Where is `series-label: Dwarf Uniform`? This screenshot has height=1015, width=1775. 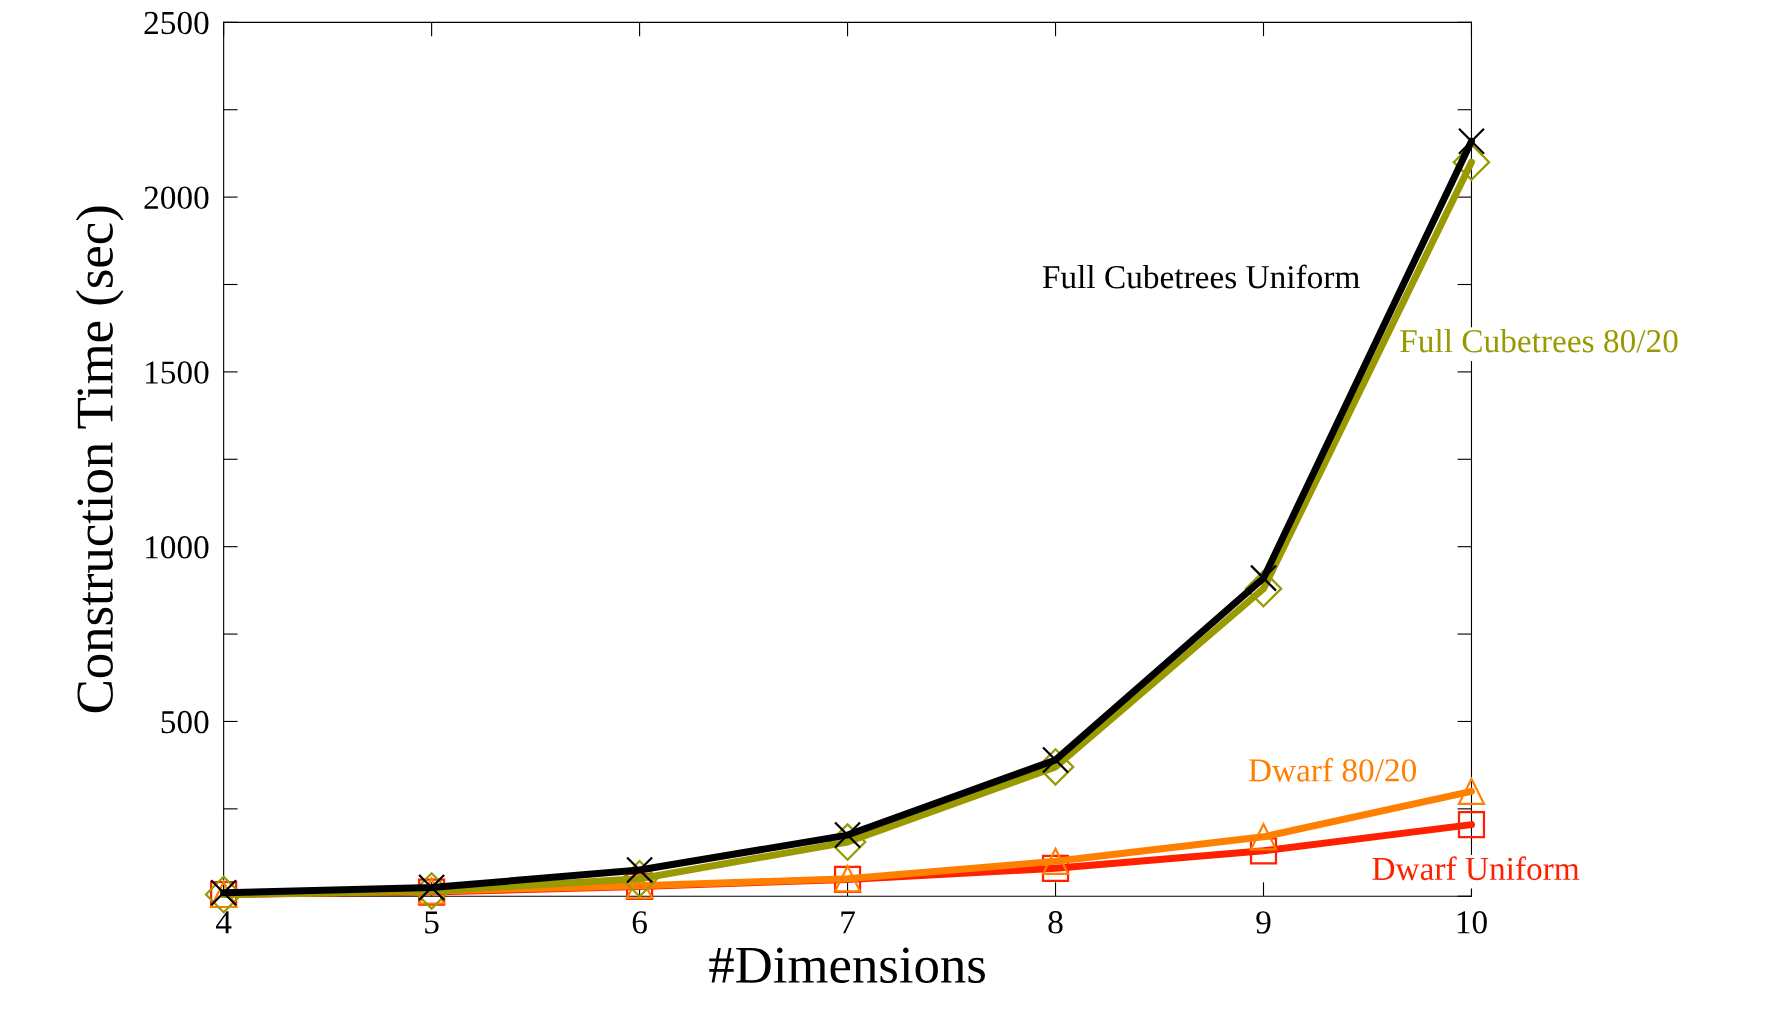 series-label: Dwarf Uniform is located at coordinates (1476, 868).